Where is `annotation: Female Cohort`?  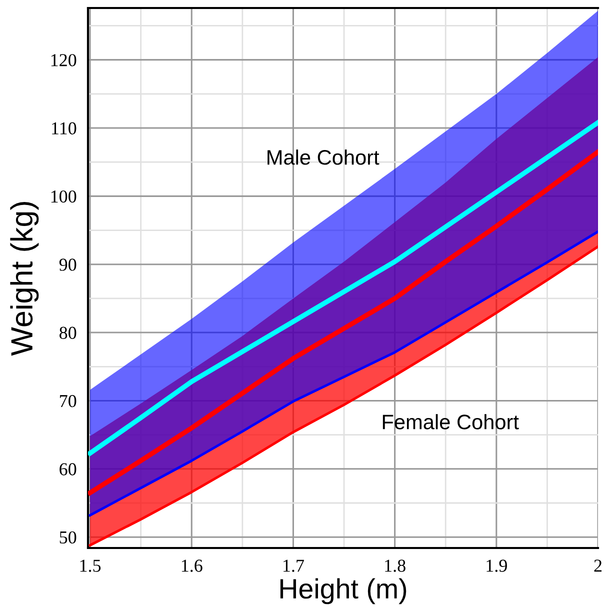
annotation: Female Cohort is located at coordinates (450, 422).